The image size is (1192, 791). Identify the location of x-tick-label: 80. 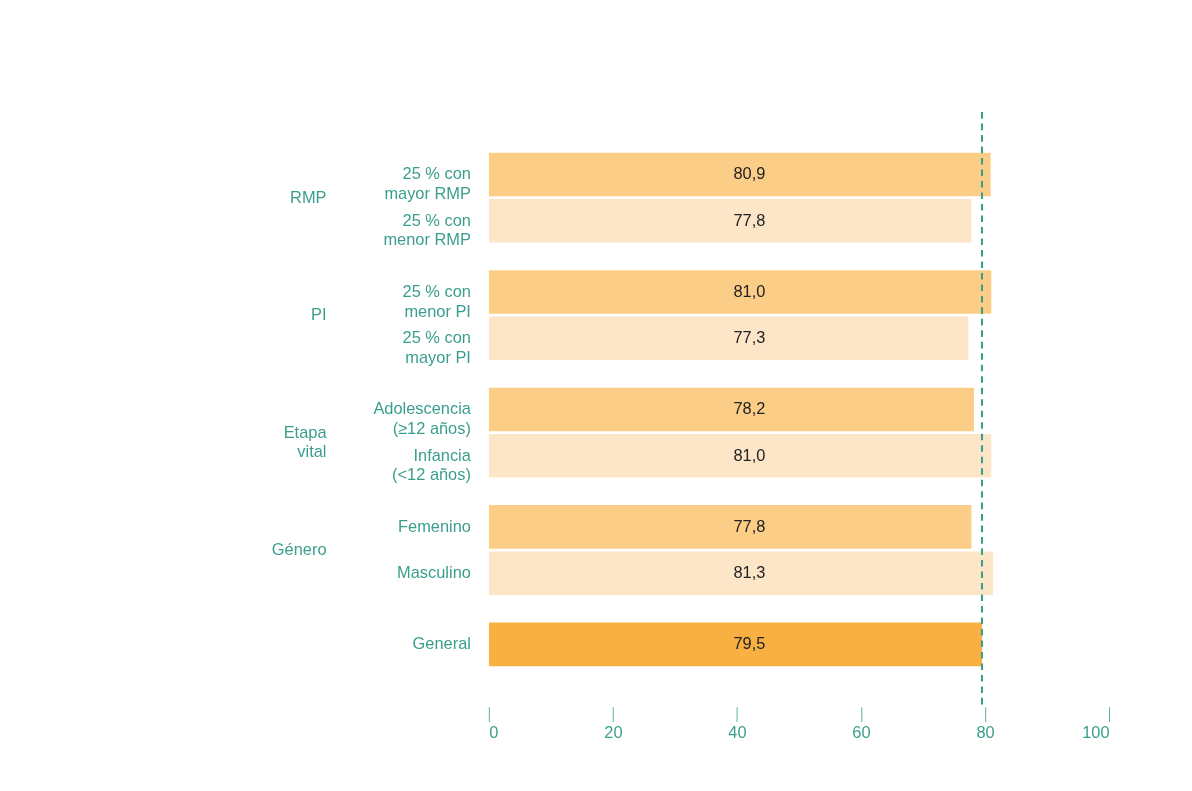
(985, 732).